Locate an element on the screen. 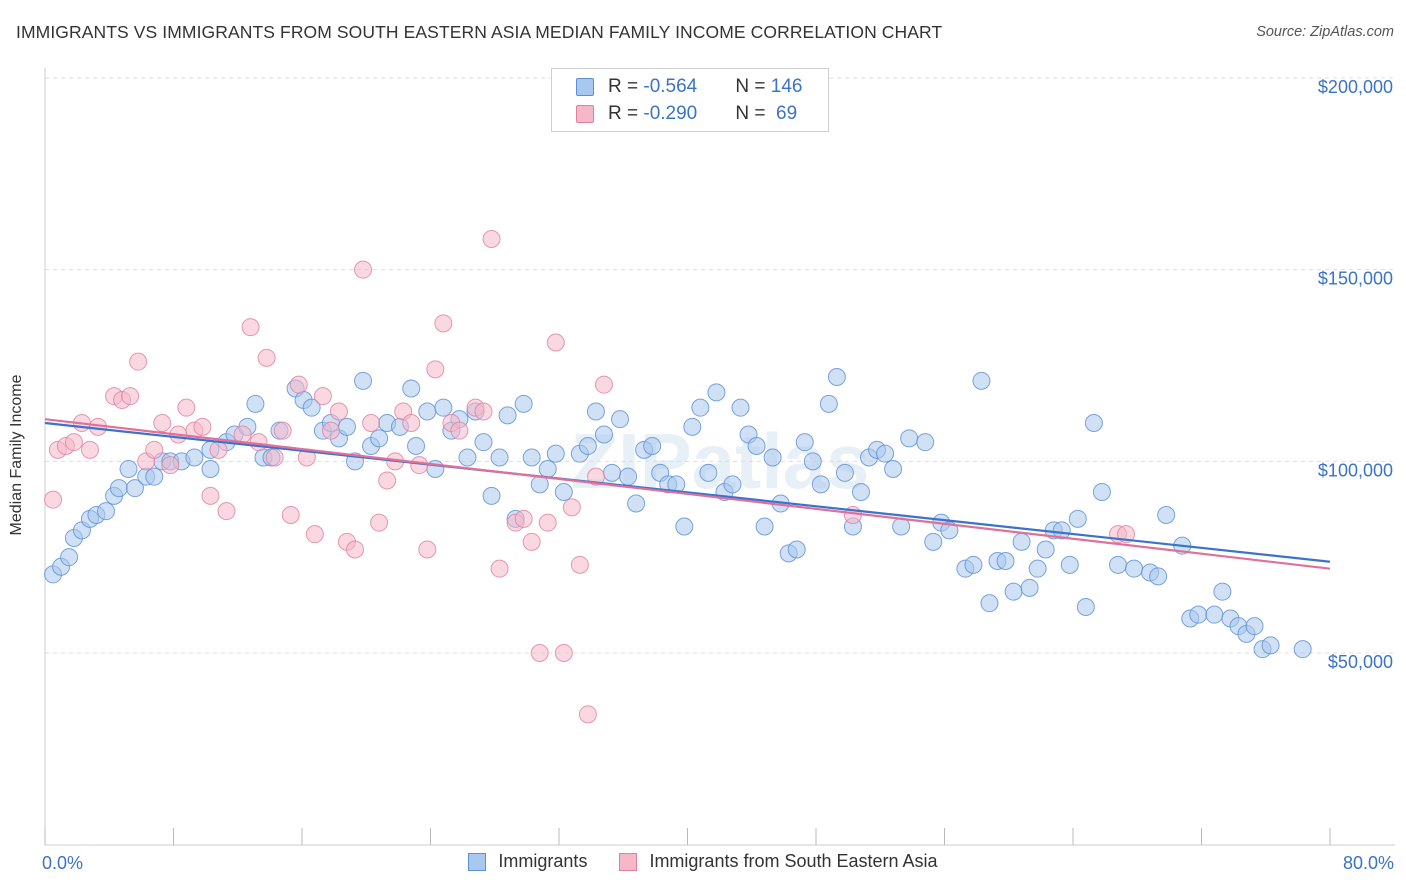 The height and width of the screenshot is (892, 1406). series-legend-sea: Immigrants from South Eastern Asia is located at coordinates (778, 861).